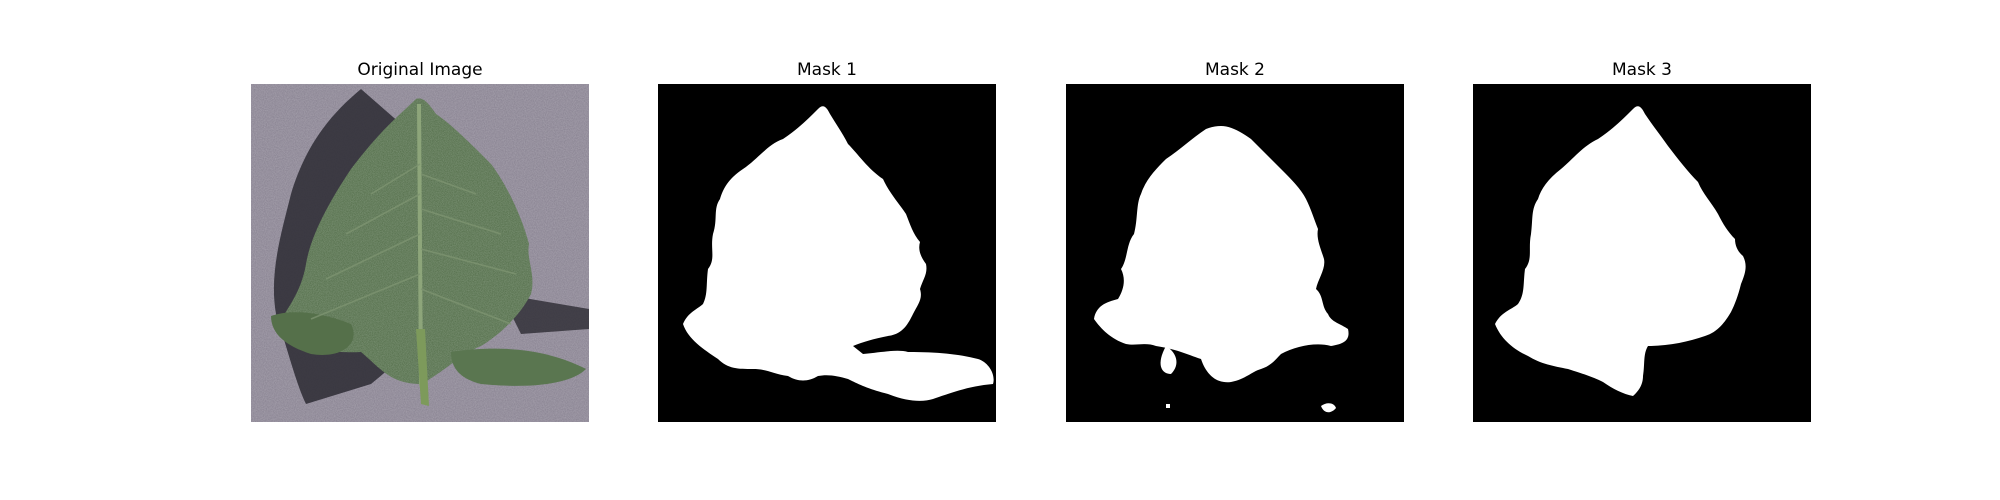  What do you see at coordinates (420, 70) in the screenshot?
I see `panel-title: Original Image` at bounding box center [420, 70].